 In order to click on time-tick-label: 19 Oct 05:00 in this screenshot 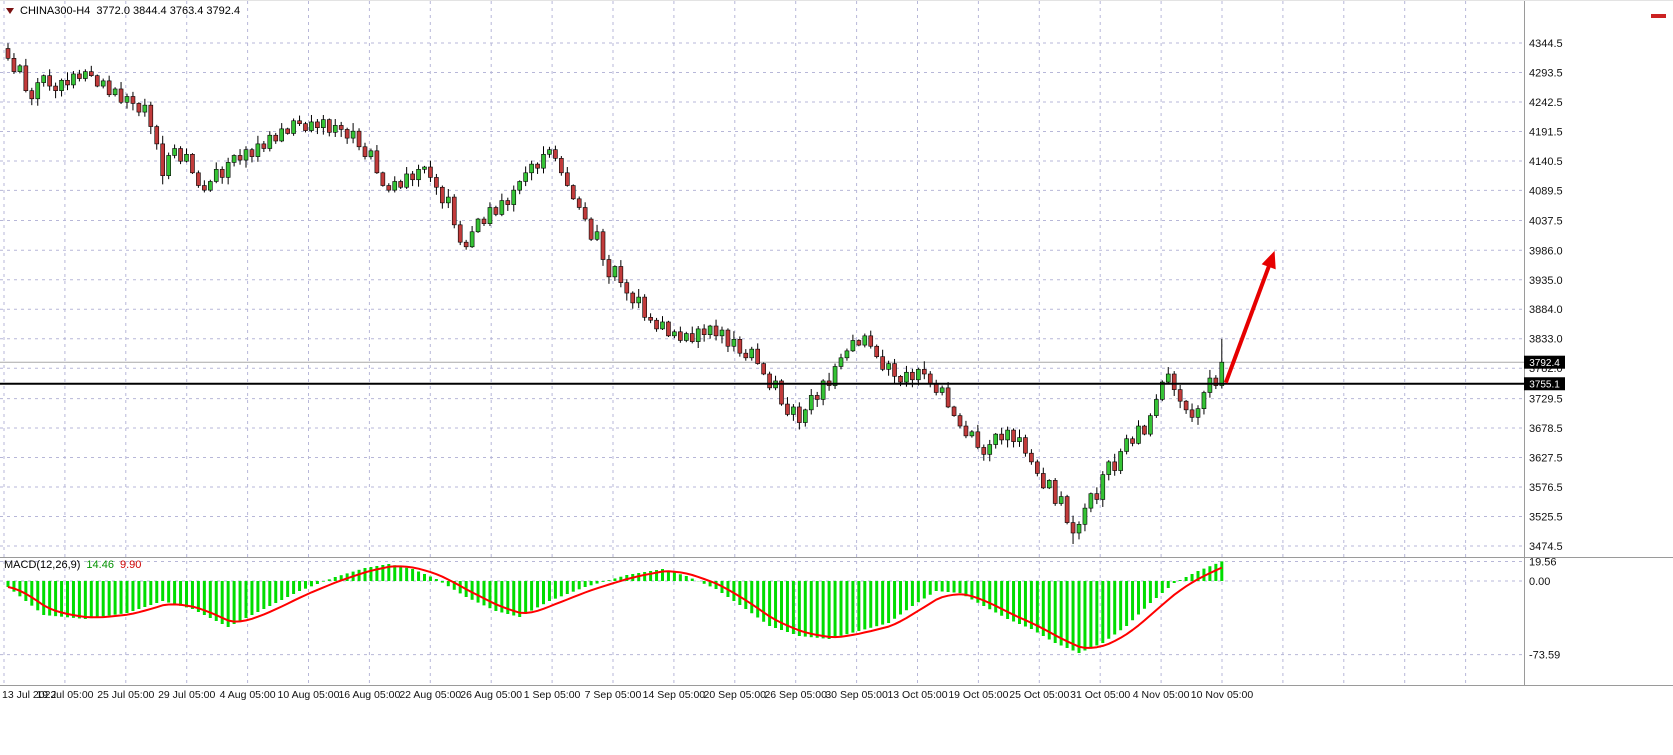, I will do `click(978, 695)`.